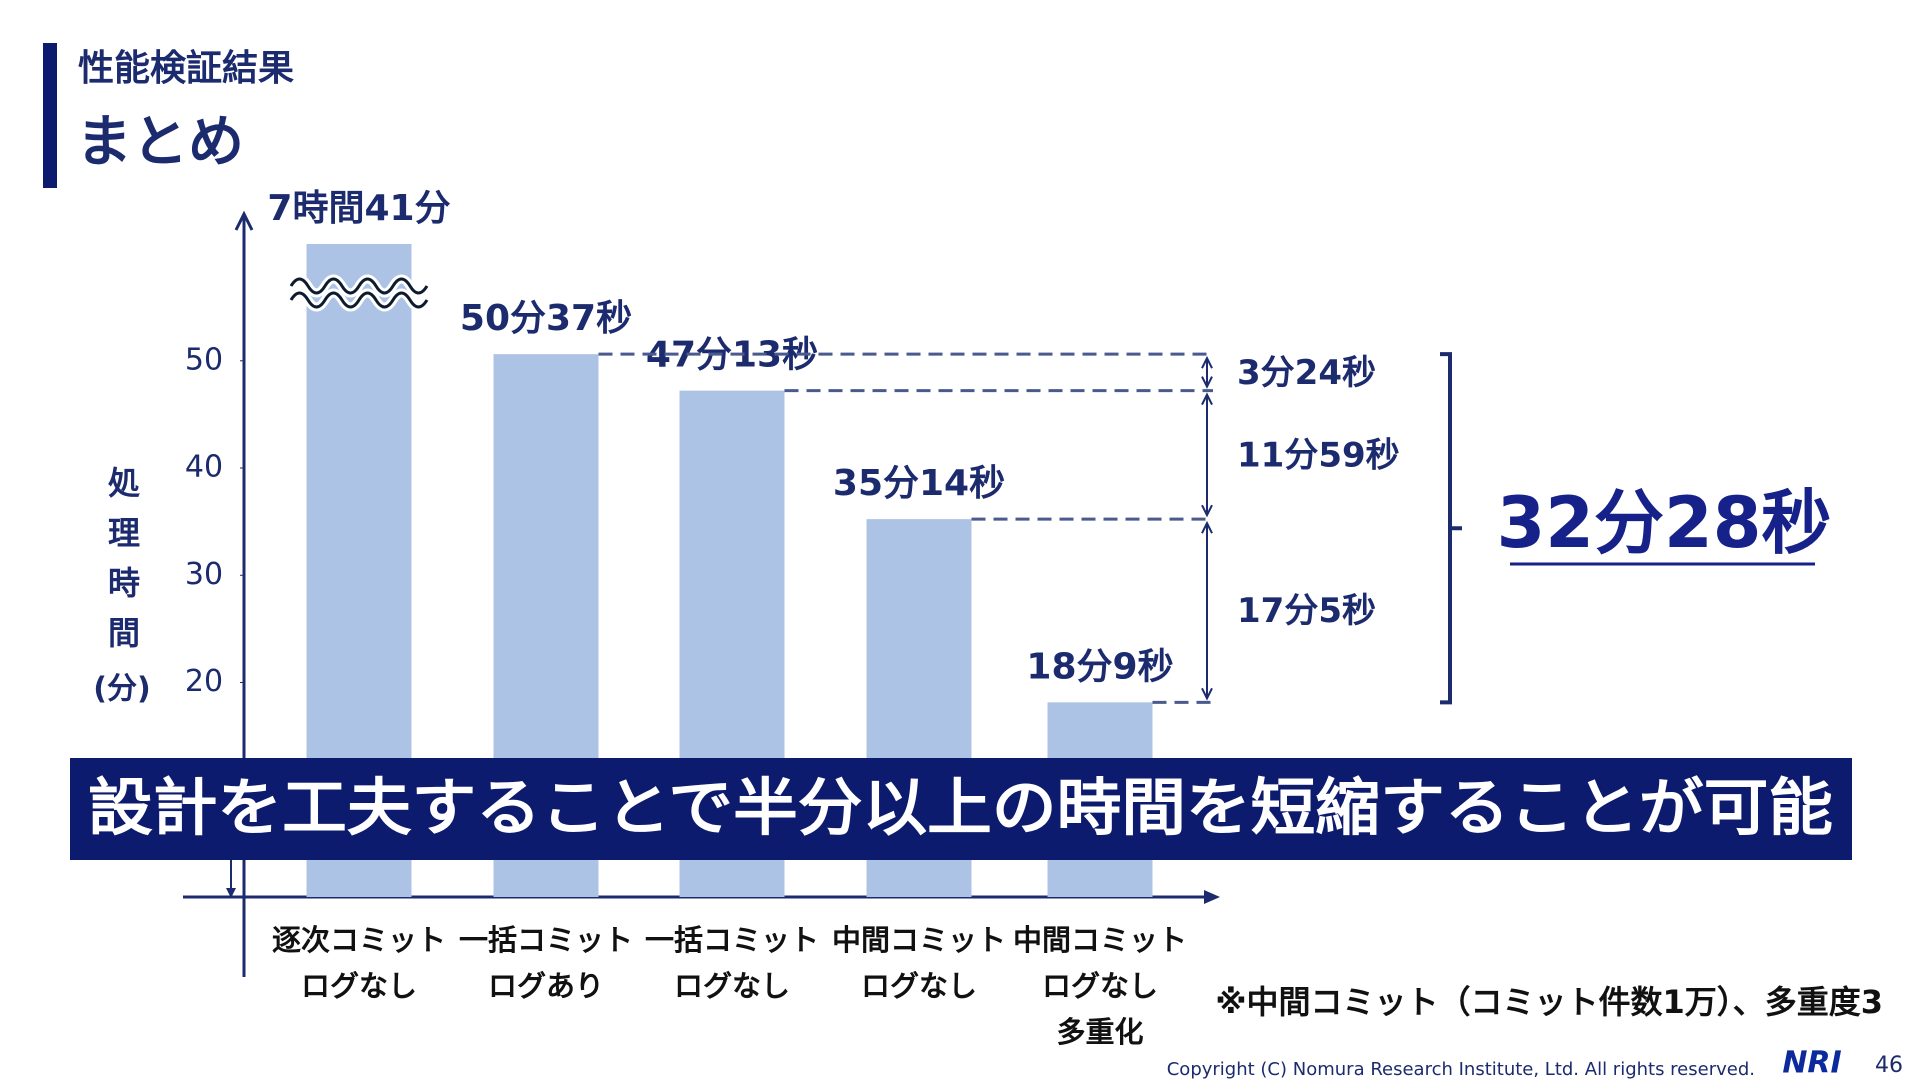 The width and height of the screenshot is (1920, 1080). Describe the element at coordinates (1451, 528) in the screenshot. I see `bracket` at that location.